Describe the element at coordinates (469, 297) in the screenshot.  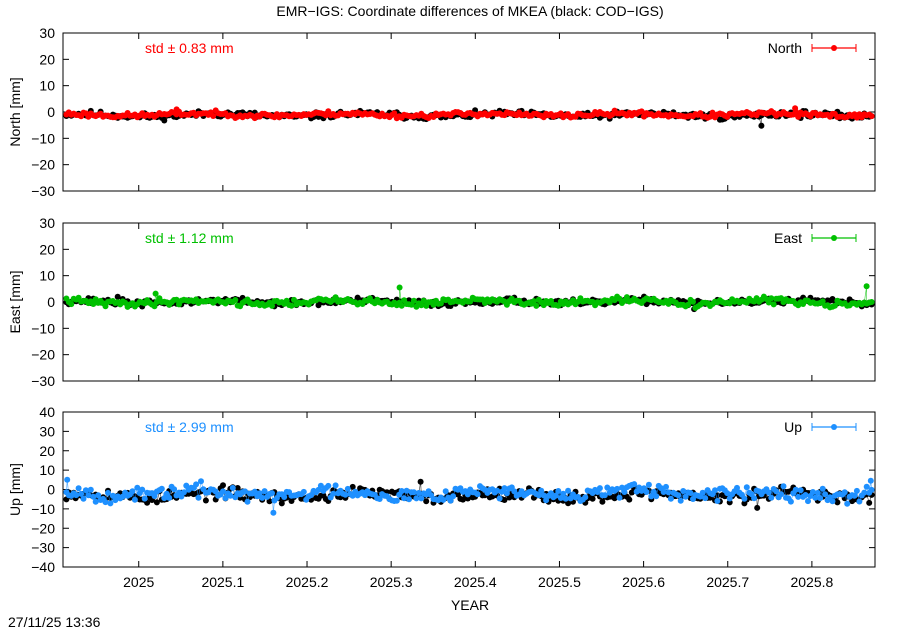
I see `series-east` at that location.